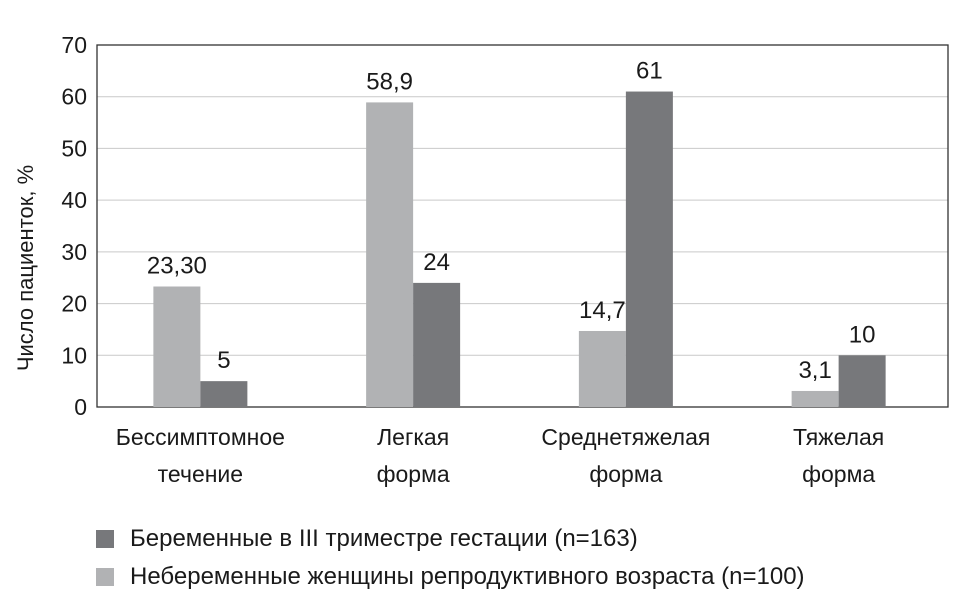 Image resolution: width=958 pixels, height=596 pixels. I want to click on y-tick-label: 20, so click(74, 304).